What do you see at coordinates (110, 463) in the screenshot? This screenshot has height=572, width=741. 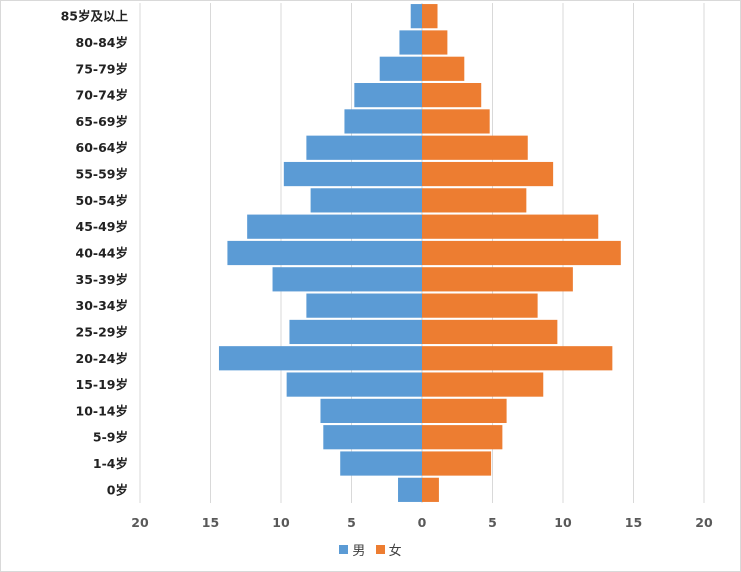 I see `category-label: 1-4岁` at bounding box center [110, 463].